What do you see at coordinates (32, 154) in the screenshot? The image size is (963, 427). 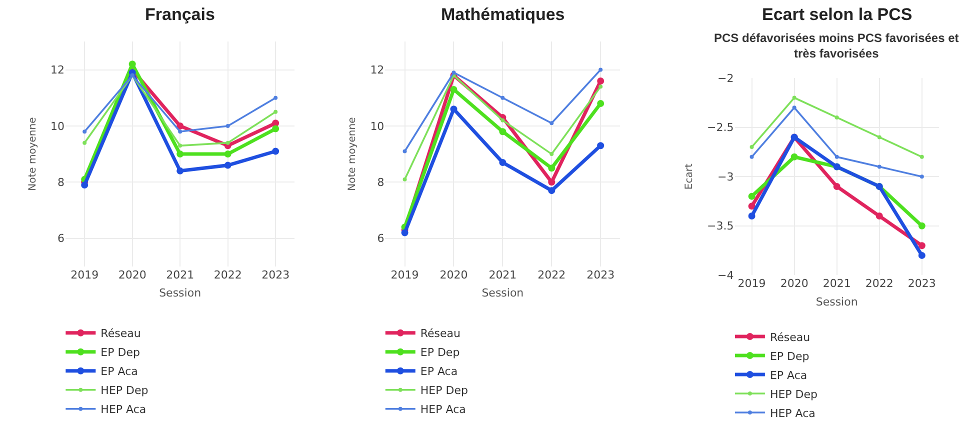 I see `y-axis-title: Note moyenne` at bounding box center [32, 154].